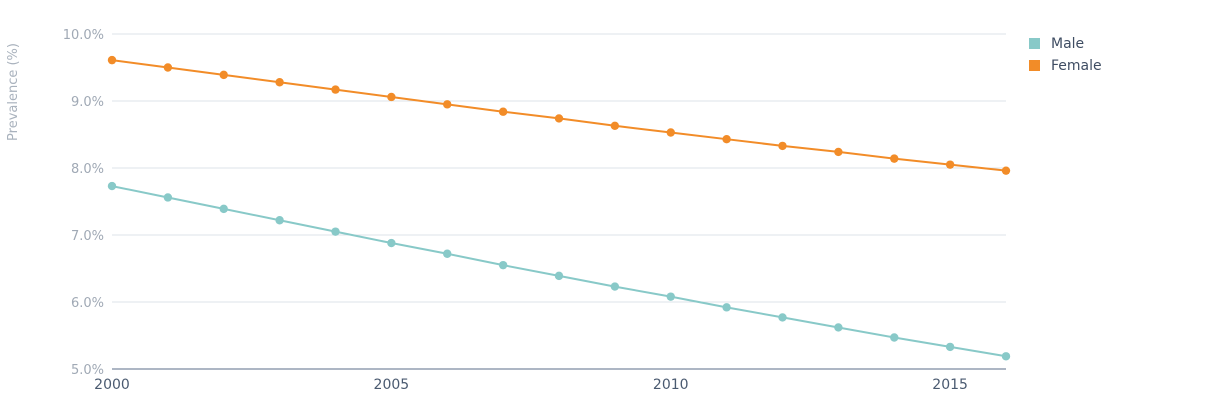 Image resolution: width=1230 pixels, height=403 pixels. Describe the element at coordinates (87, 236) in the screenshot. I see `y-tick-label: 7.0%` at that location.